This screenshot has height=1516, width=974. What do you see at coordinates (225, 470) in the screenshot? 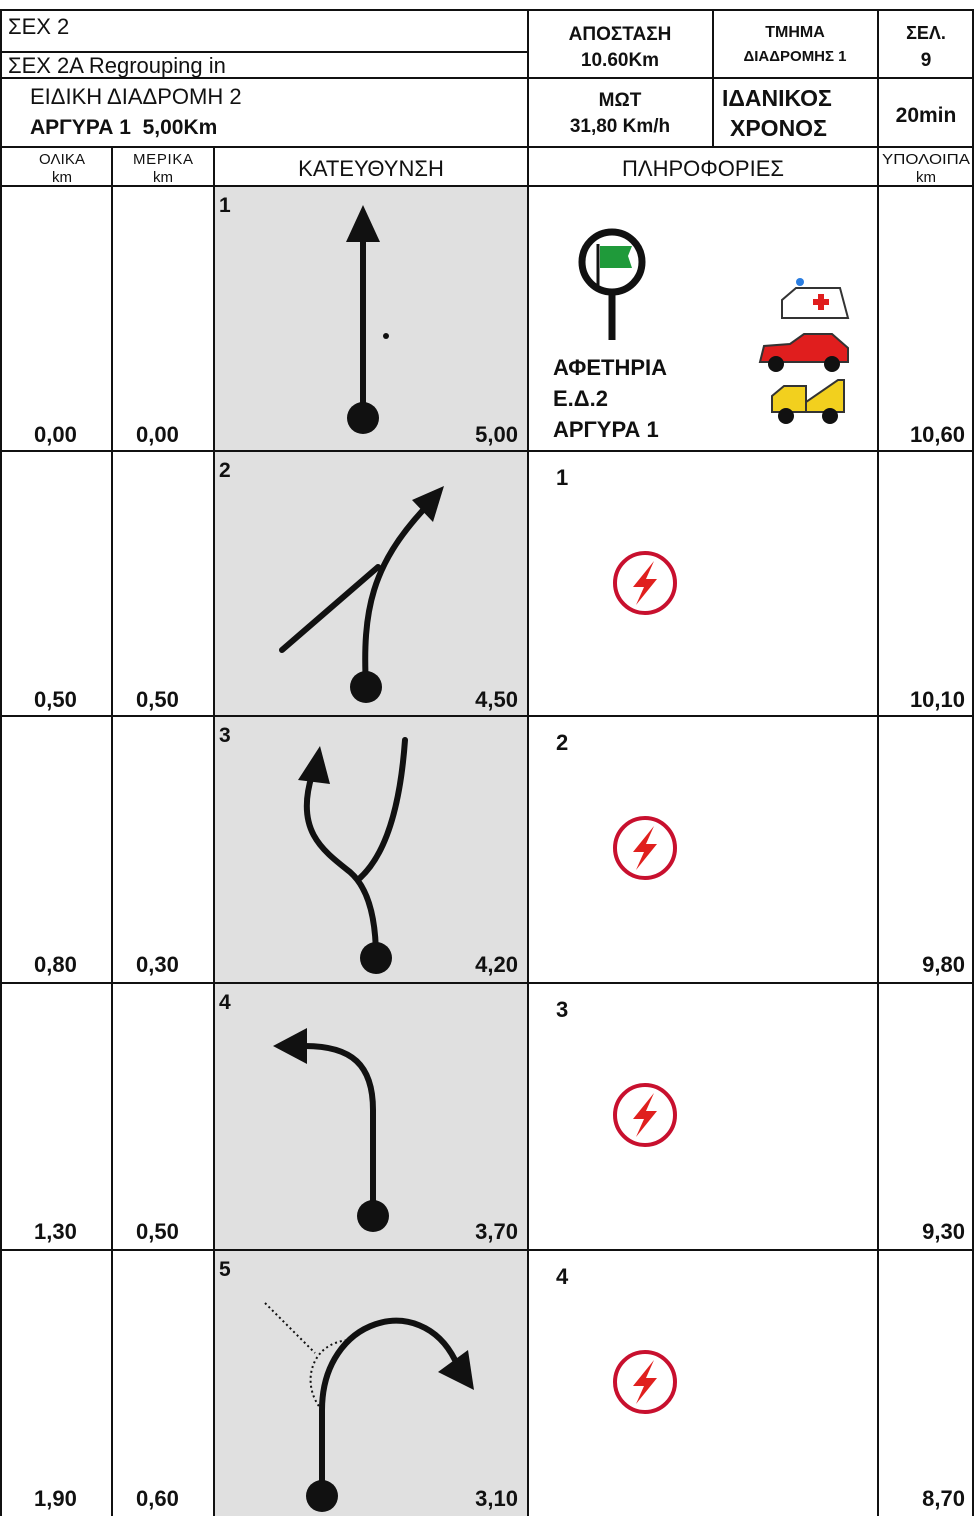
I see `row-number: 2` at bounding box center [225, 470].